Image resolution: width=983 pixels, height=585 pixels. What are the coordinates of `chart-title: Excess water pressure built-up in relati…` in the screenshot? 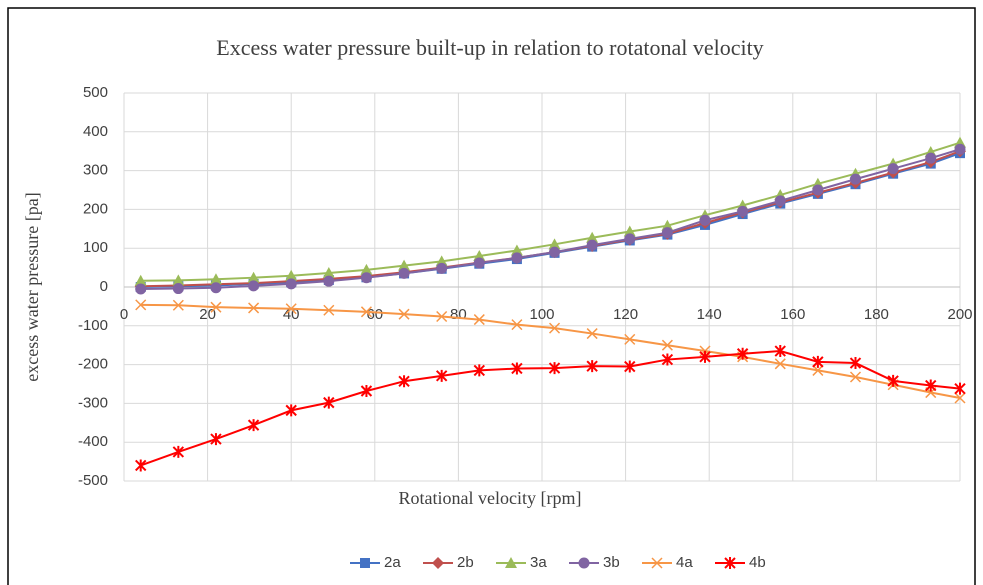 It's located at (489, 47).